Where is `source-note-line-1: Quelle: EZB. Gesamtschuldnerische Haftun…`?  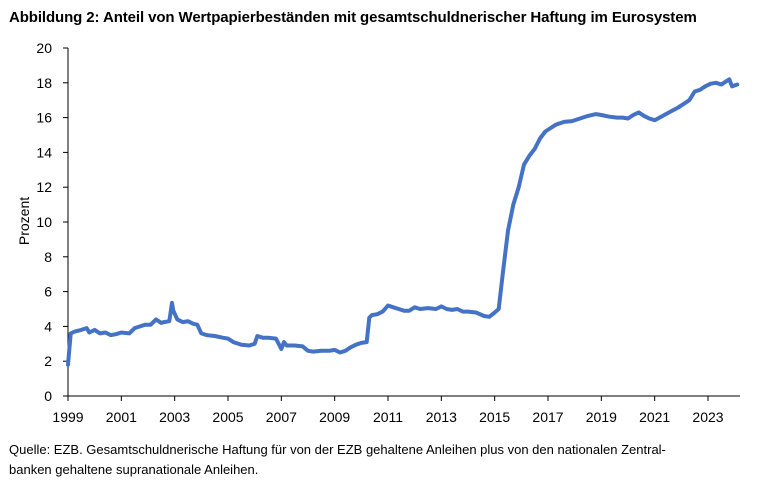
source-note-line-1: Quelle: EZB. Gesamtschuldnerische Haftun… is located at coordinates (337, 449).